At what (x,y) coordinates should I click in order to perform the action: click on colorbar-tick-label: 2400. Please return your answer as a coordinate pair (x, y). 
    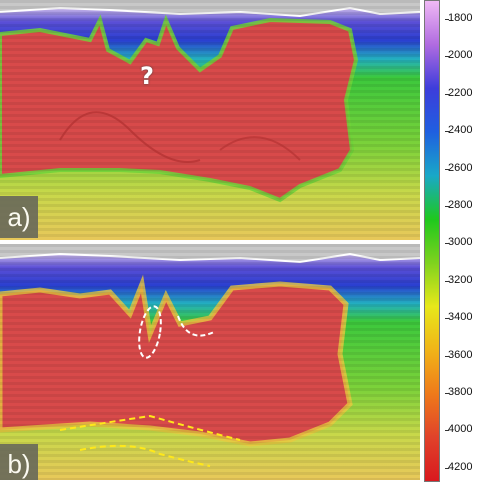
    Looking at the image, I should click on (458, 130).